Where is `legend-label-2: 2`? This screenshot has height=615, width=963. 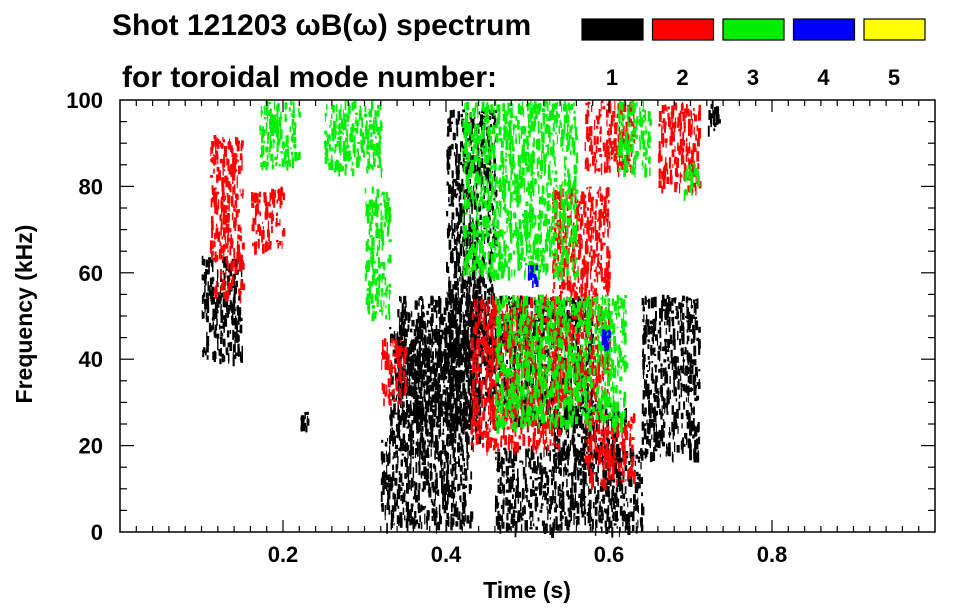 legend-label-2: 2 is located at coordinates (682, 77).